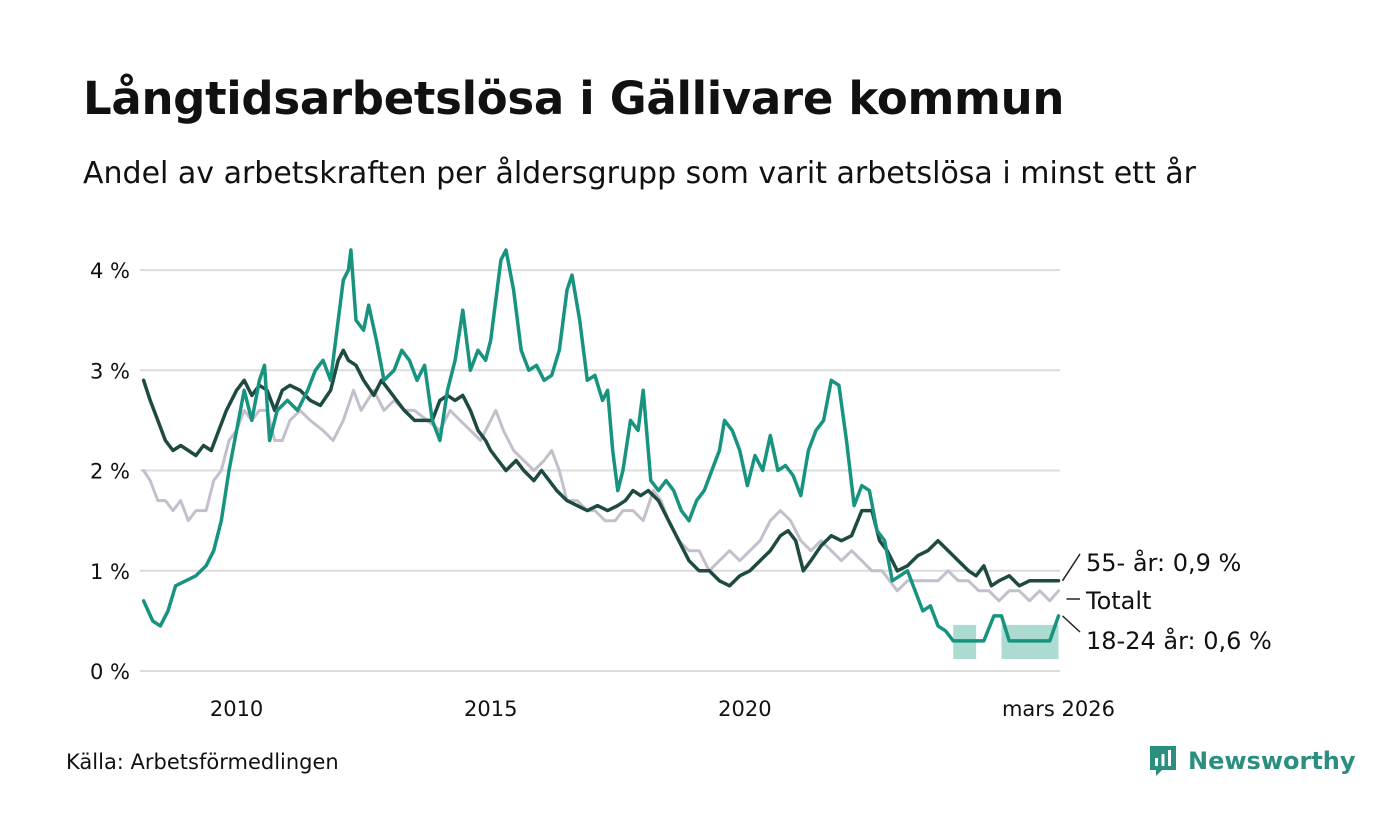 This screenshot has height=840, width=1400. I want to click on y-tick-label: 0 %, so click(110, 672).